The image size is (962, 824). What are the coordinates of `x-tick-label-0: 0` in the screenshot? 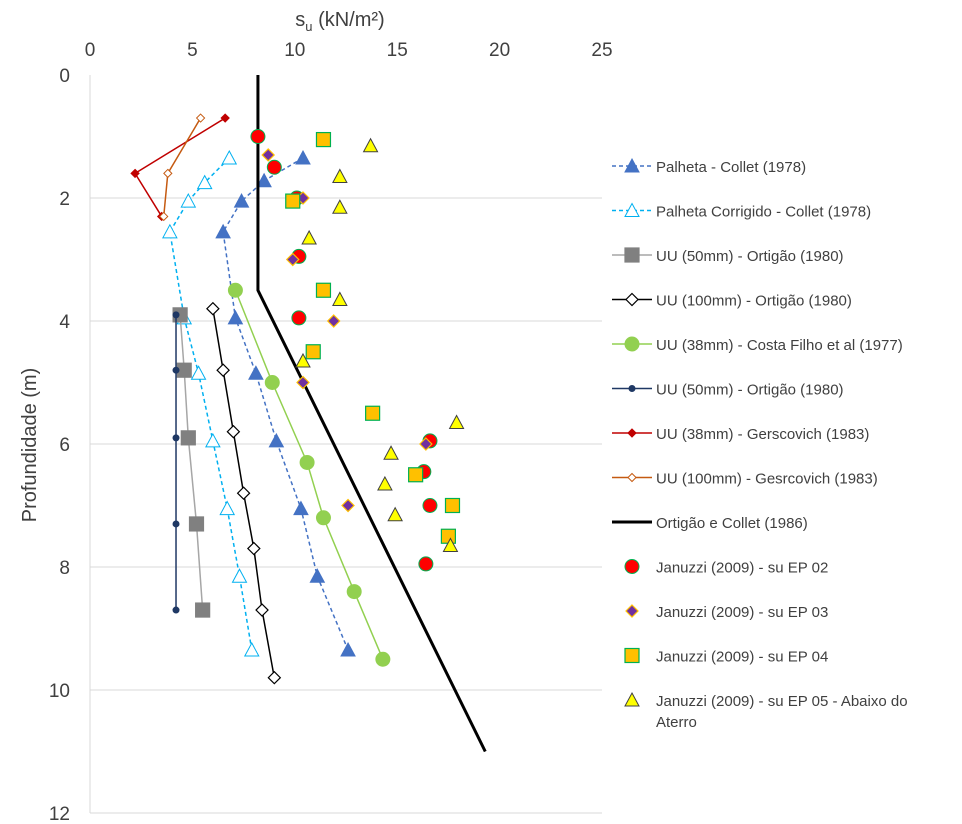 It's located at (90, 50).